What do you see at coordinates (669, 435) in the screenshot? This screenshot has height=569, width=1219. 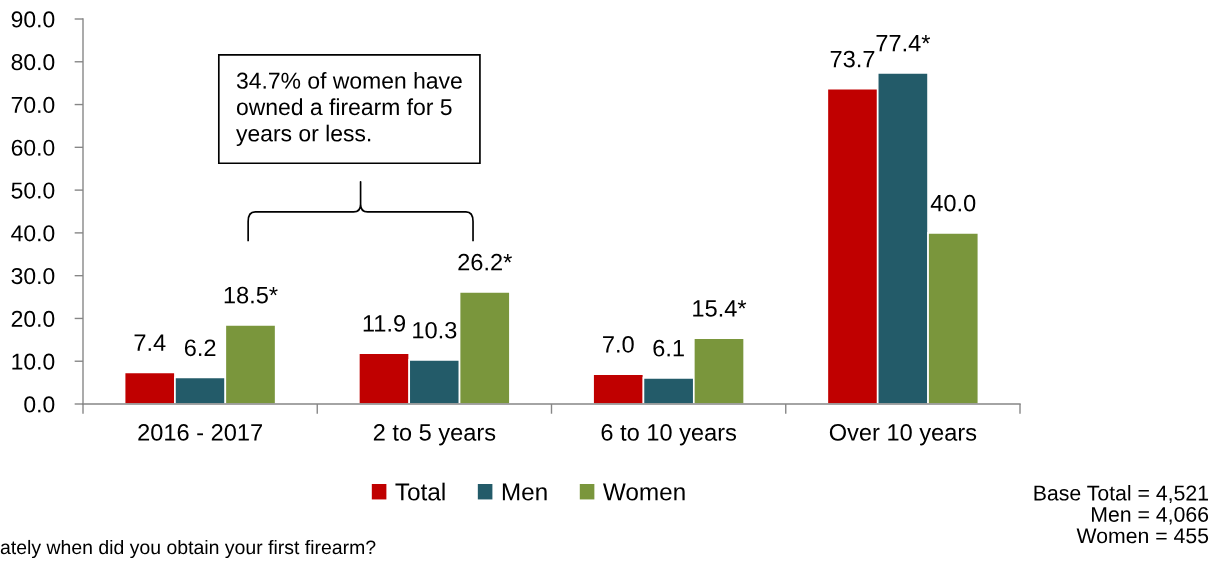 I see `x-tick-label: 6 to 10 years` at bounding box center [669, 435].